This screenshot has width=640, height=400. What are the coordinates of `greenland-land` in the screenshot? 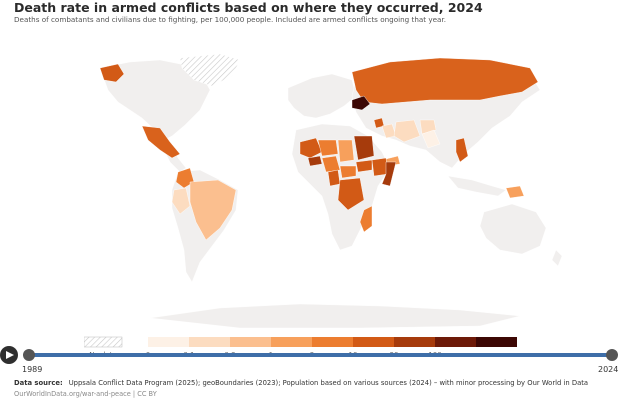 It's located at (210, 70).